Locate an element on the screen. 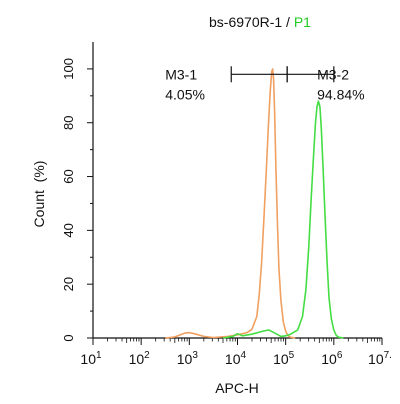  chart-title-gate: P1 is located at coordinates (302, 22).